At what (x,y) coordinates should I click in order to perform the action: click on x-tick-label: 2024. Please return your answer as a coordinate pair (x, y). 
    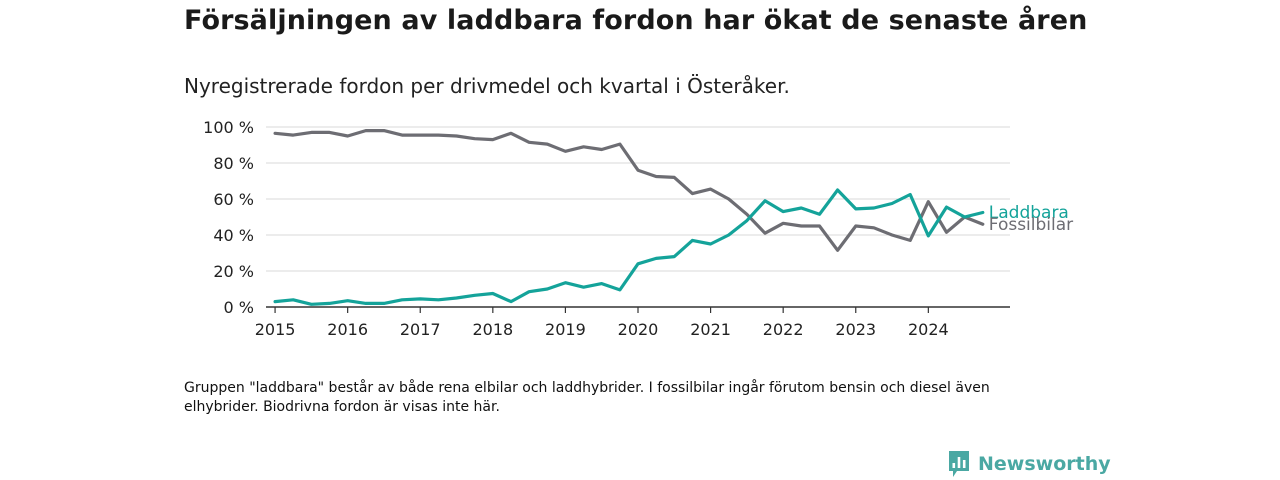
    Looking at the image, I should click on (928, 329).